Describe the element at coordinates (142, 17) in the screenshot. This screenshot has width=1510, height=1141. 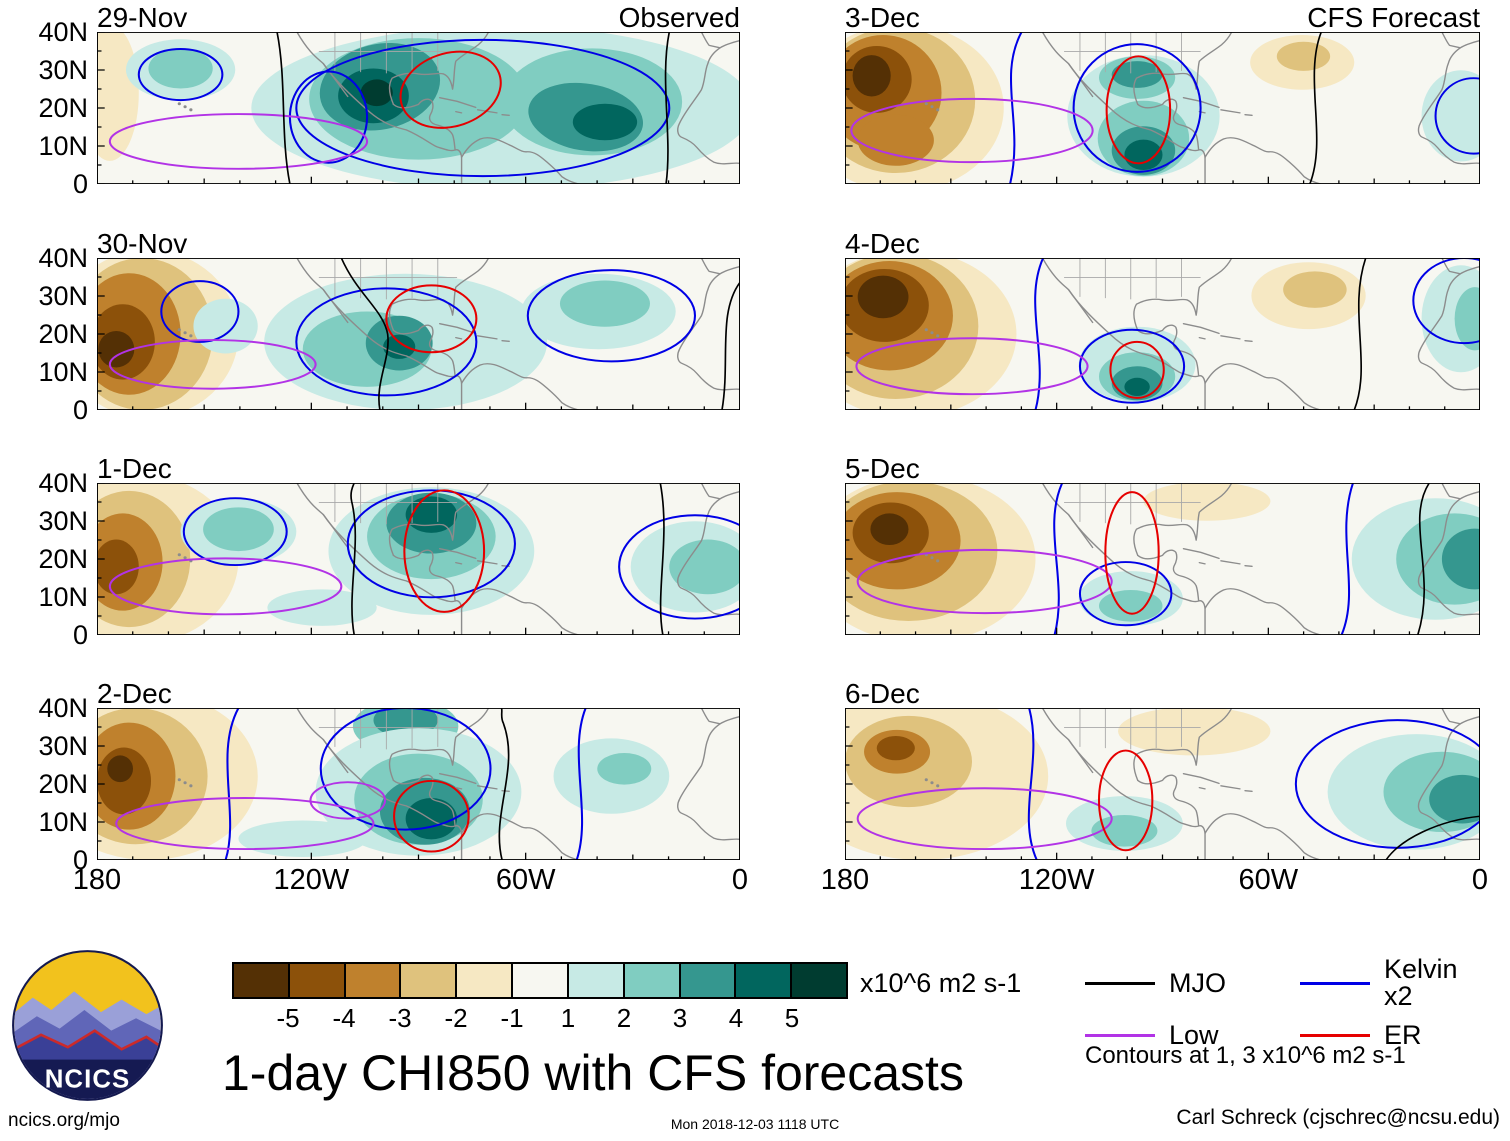
I see `panel-date-label: 29-Nov` at that location.